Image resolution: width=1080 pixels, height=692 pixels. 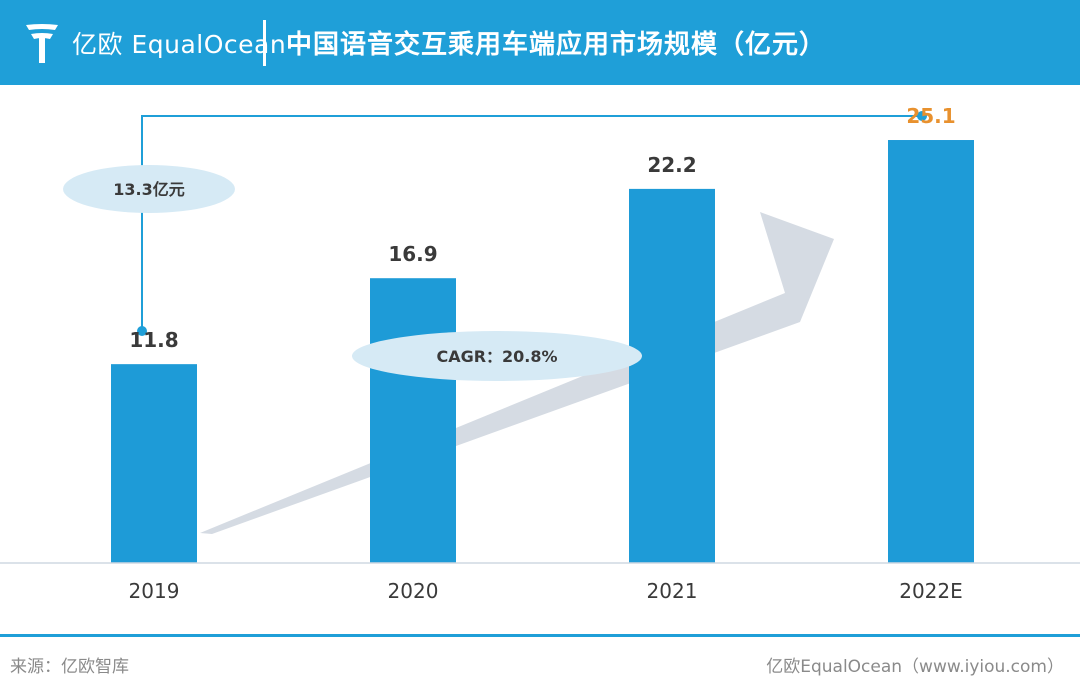 What do you see at coordinates (931, 351) in the screenshot?
I see `bar-2022E` at bounding box center [931, 351].